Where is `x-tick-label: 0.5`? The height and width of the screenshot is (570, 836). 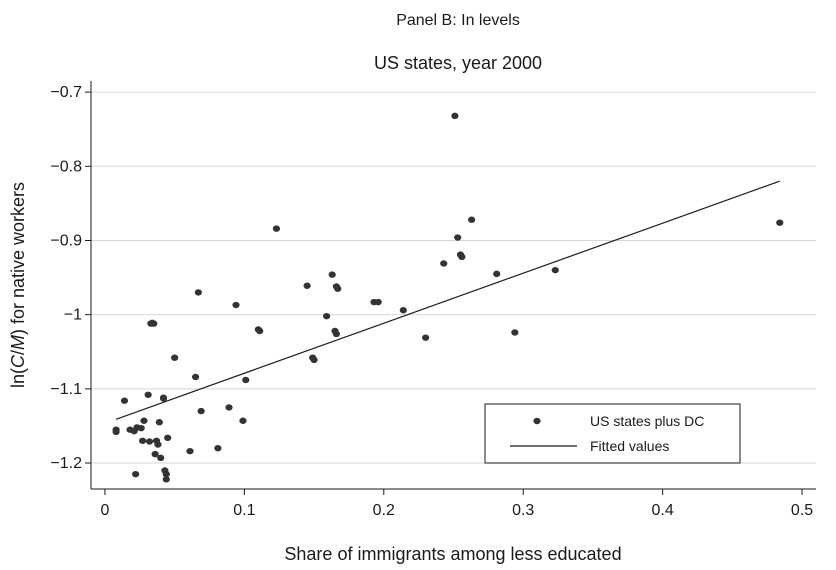
x-tick-label: 0.5 is located at coordinates (802, 510).